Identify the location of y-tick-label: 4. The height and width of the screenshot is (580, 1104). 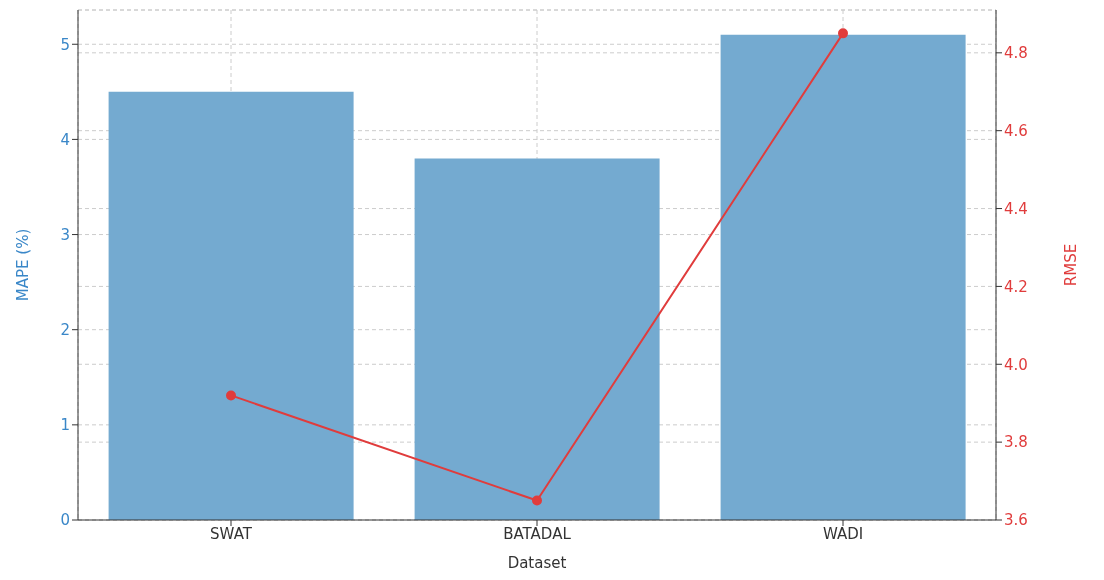
(65, 139).